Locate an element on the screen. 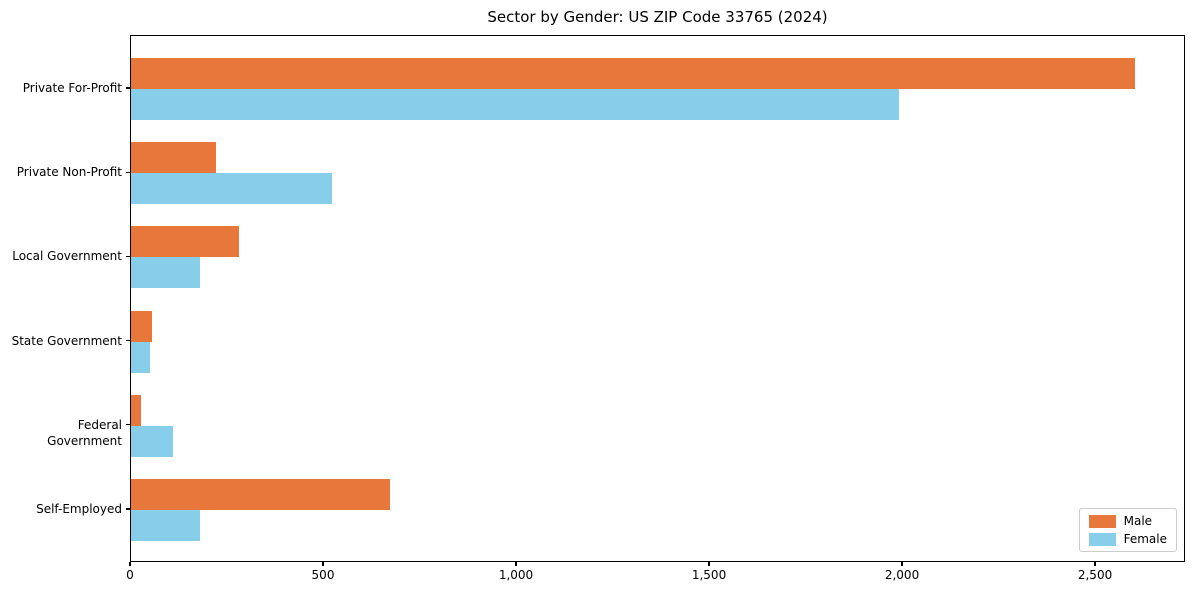  x-tick-label: 500 is located at coordinates (323, 575).